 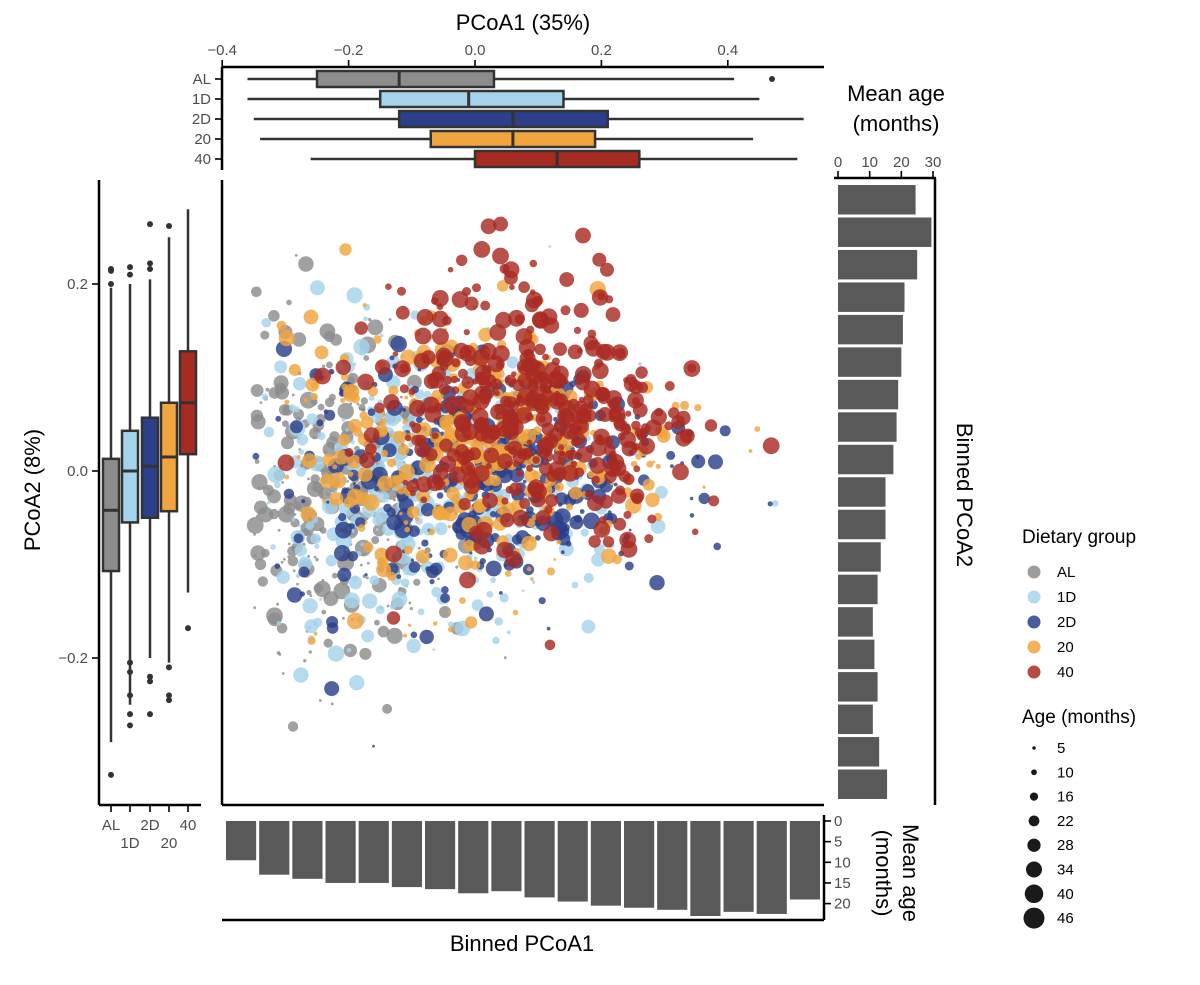 What do you see at coordinates (842, 862) in the screenshot?
I see `bottom-tick-label: 10` at bounding box center [842, 862].